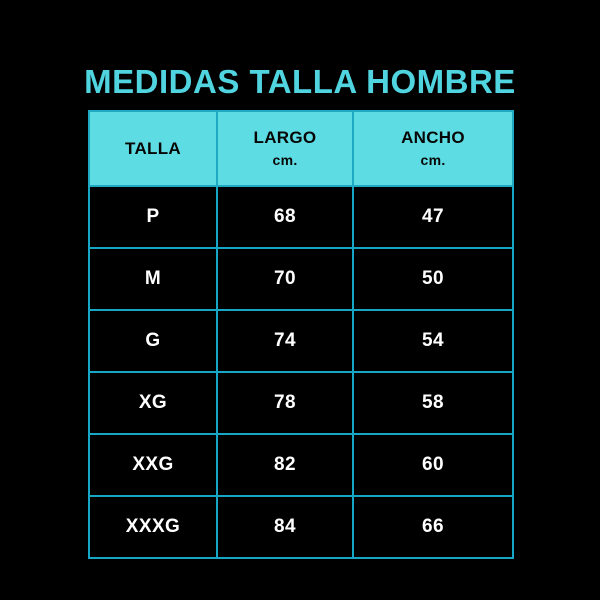 This screenshot has width=600, height=600. I want to click on cell-talla: XXXG, so click(153, 527).